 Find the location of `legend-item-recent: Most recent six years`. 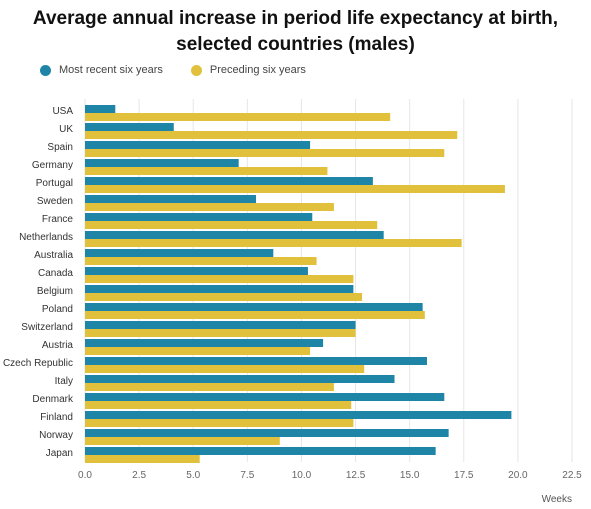

legend-item-recent: Most recent six years is located at coordinates (101, 70).